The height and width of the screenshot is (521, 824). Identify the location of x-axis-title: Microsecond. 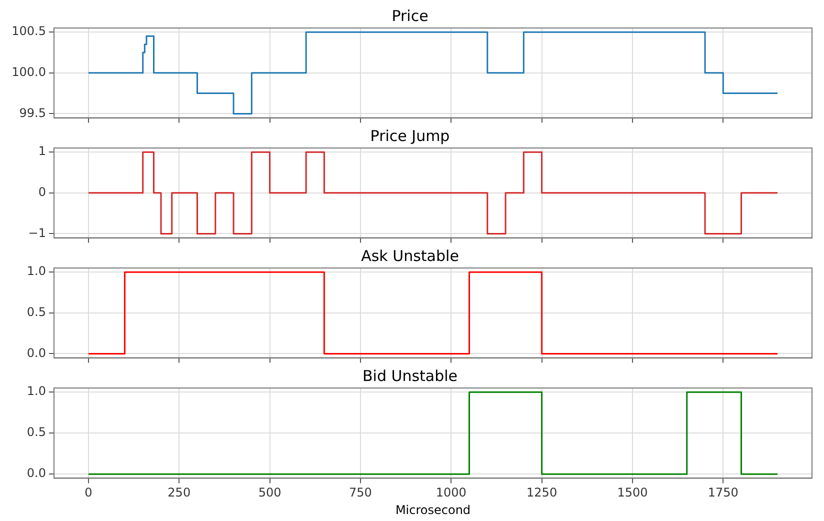
(433, 509).